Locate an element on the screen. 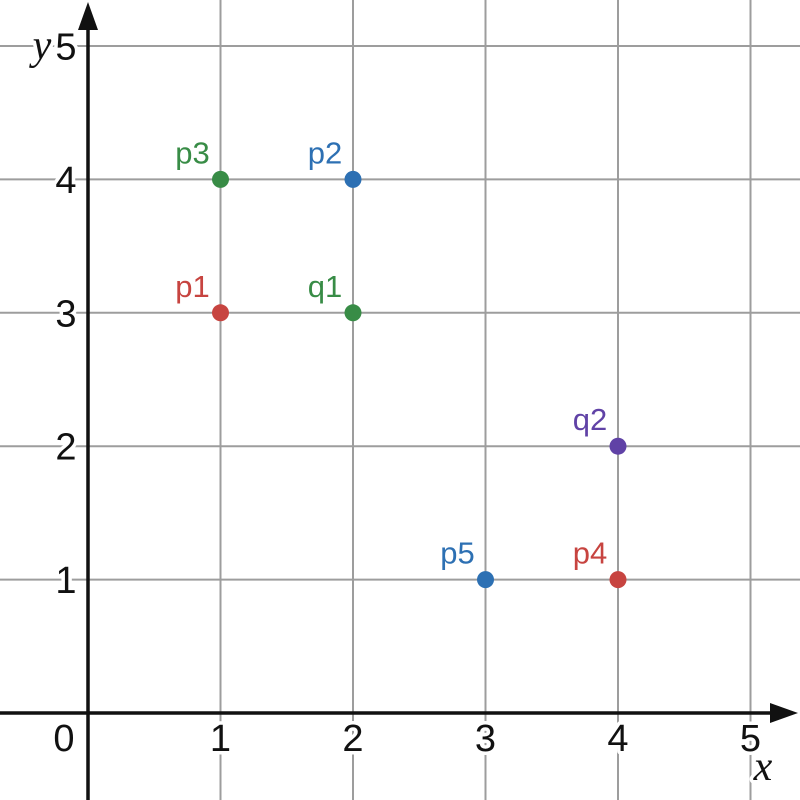  y-axis-arrowhead-icon is located at coordinates (88, 16).